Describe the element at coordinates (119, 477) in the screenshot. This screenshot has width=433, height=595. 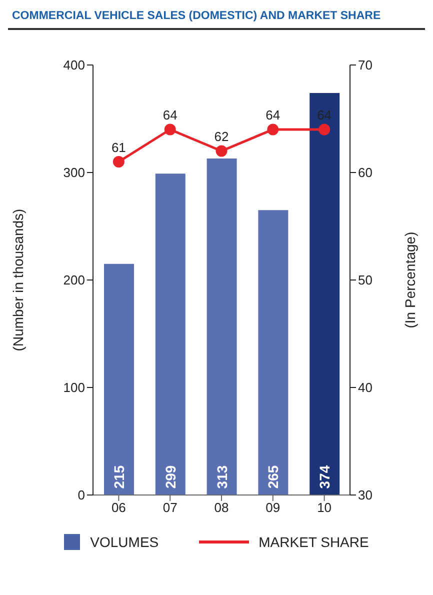
I see `data-label: 215` at that location.